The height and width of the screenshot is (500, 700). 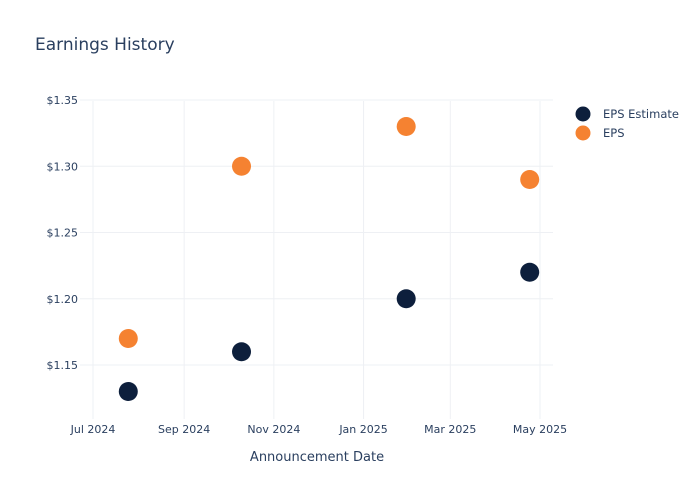 What do you see at coordinates (63, 233) in the screenshot?
I see `y-tick-label: $1.25` at bounding box center [63, 233].